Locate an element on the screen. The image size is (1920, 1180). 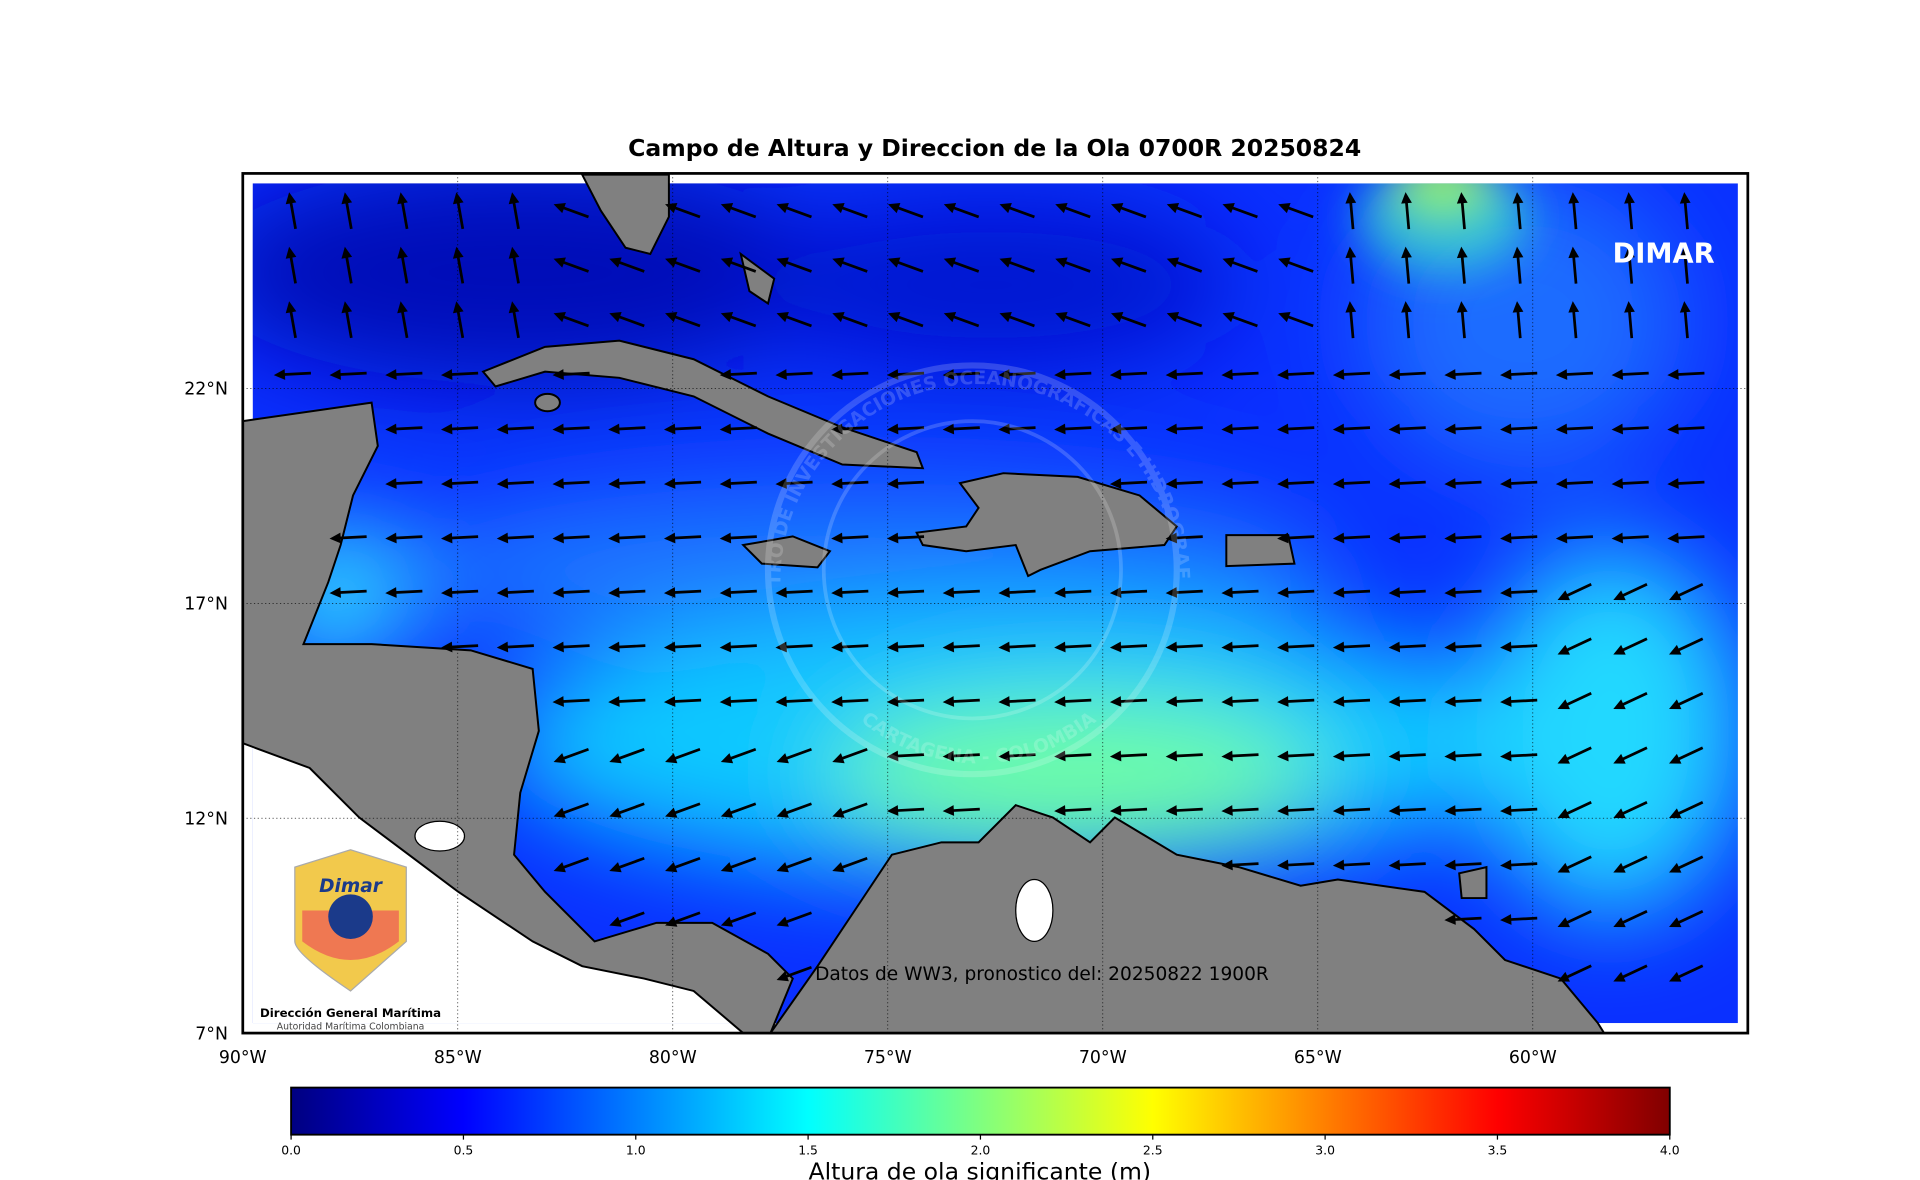
lat-tick-label: 12°N is located at coordinates (206, 819).